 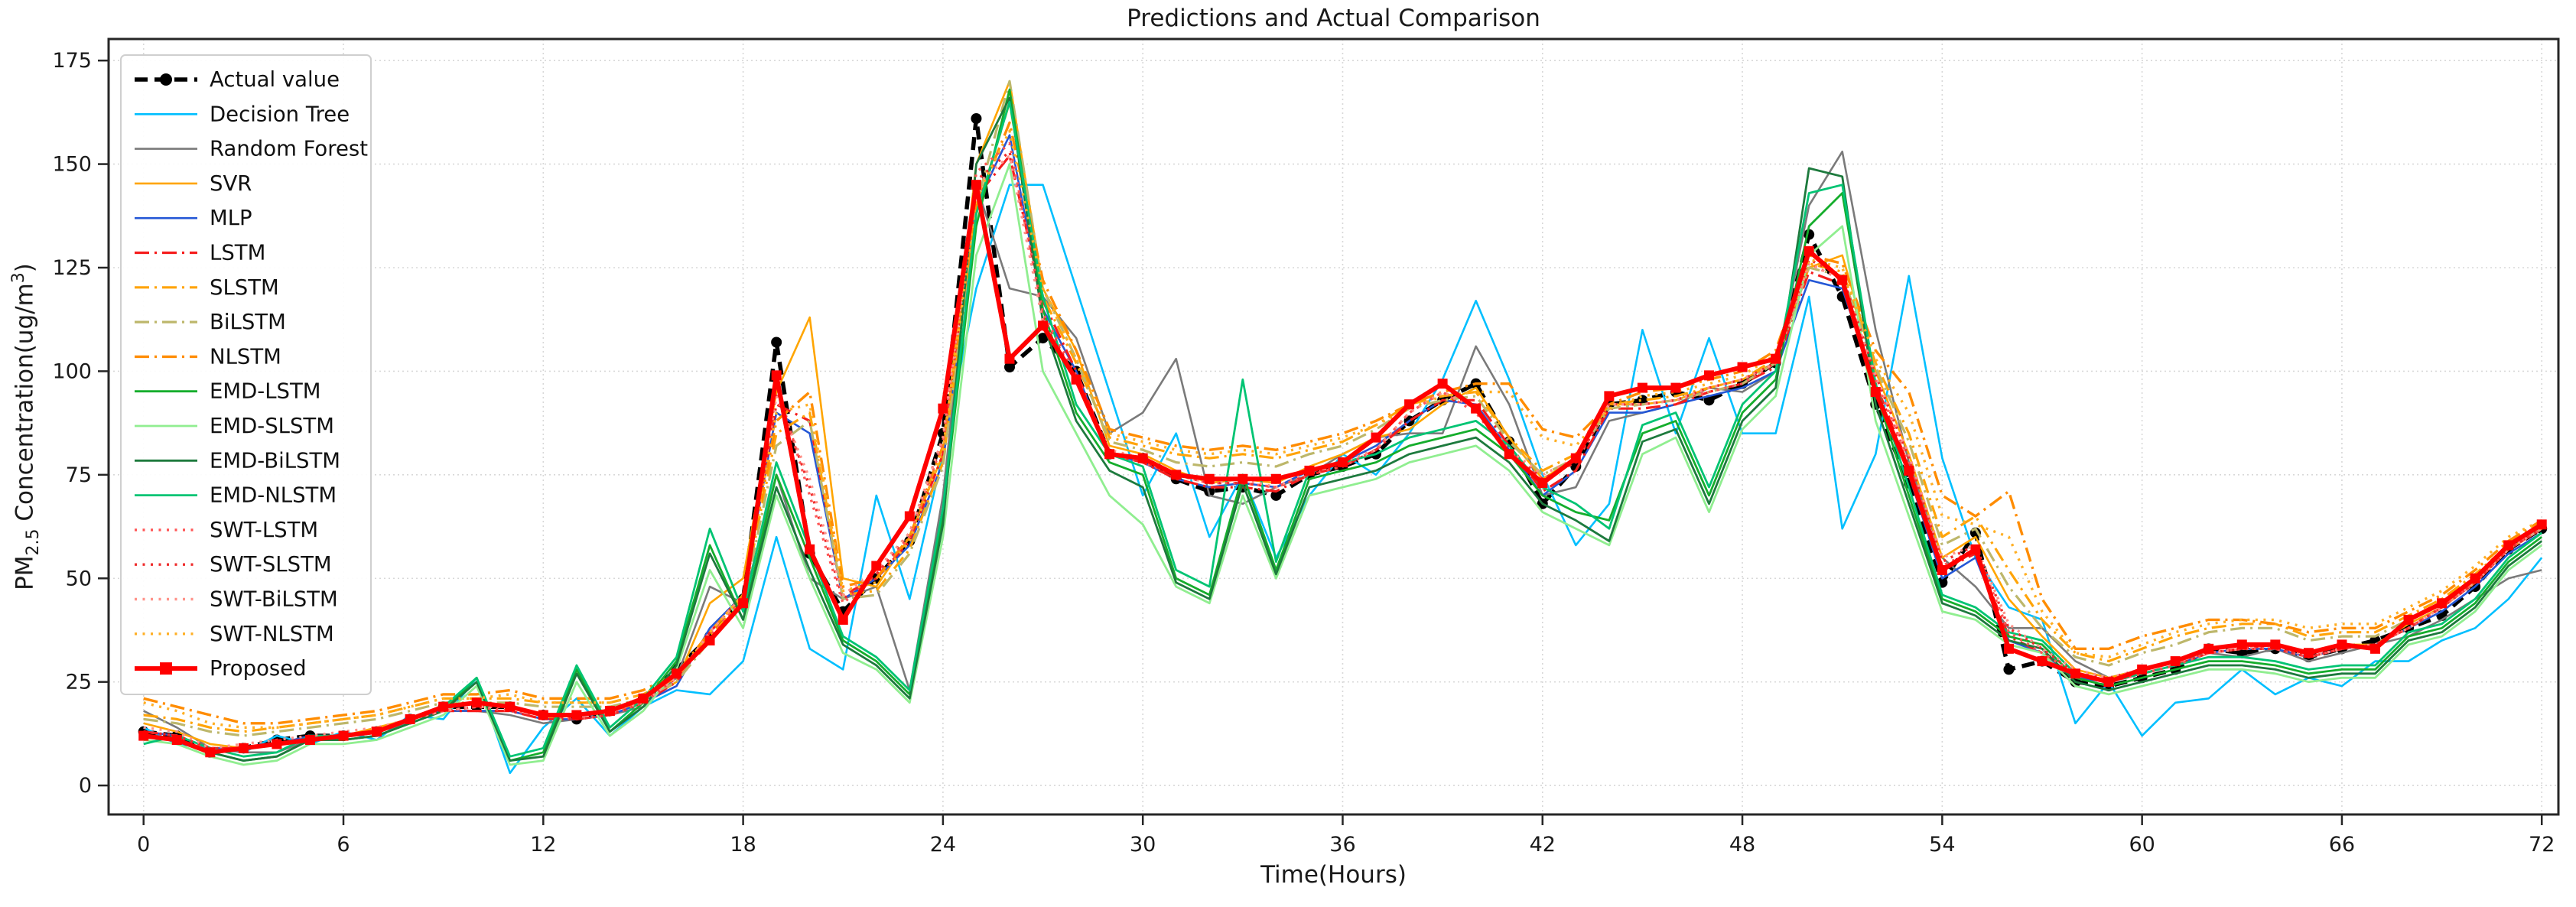 What do you see at coordinates (221, 668) in the screenshot?
I see `legend-item-proposed: Proposed` at bounding box center [221, 668].